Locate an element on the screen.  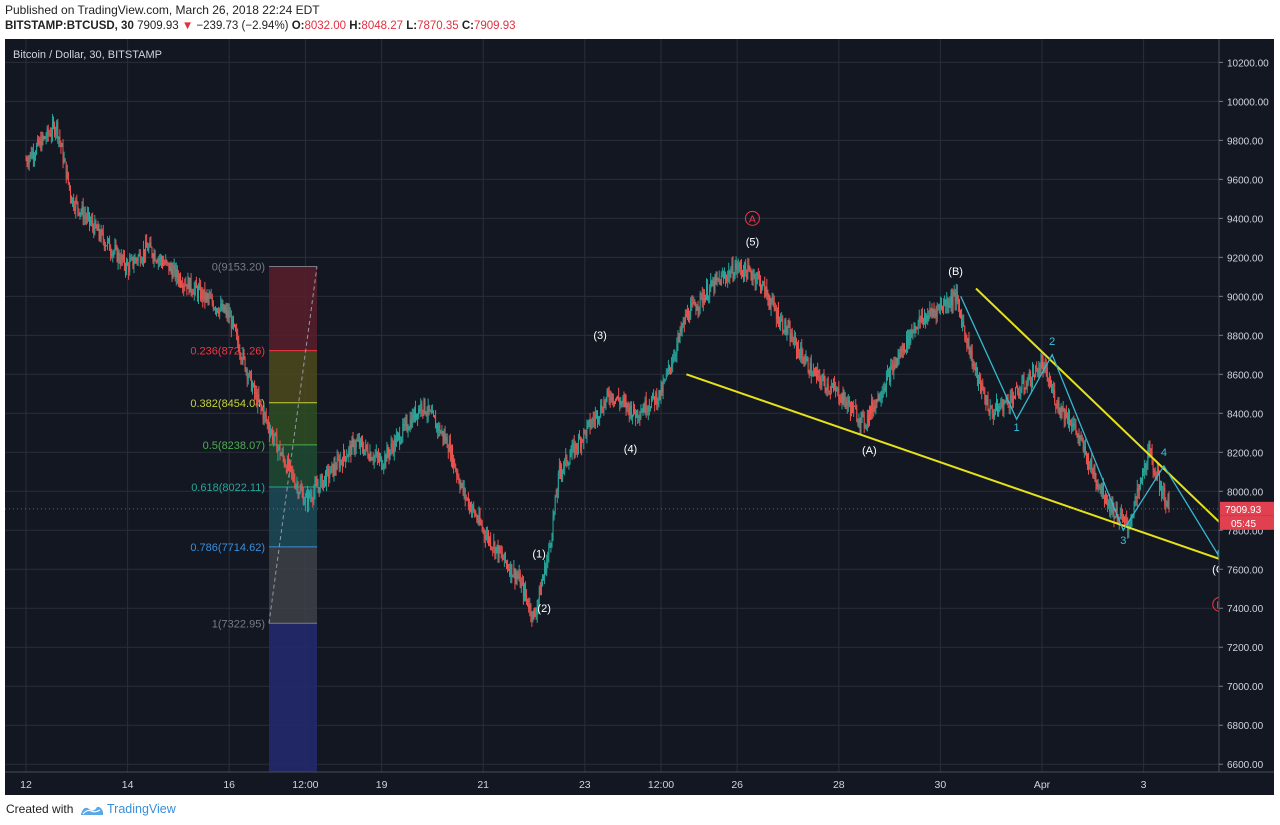
x-tick-label: 28 is located at coordinates (839, 785).